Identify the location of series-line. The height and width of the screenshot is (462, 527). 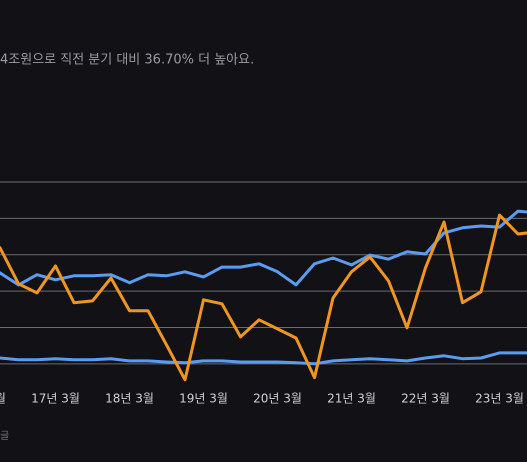
(263, 358).